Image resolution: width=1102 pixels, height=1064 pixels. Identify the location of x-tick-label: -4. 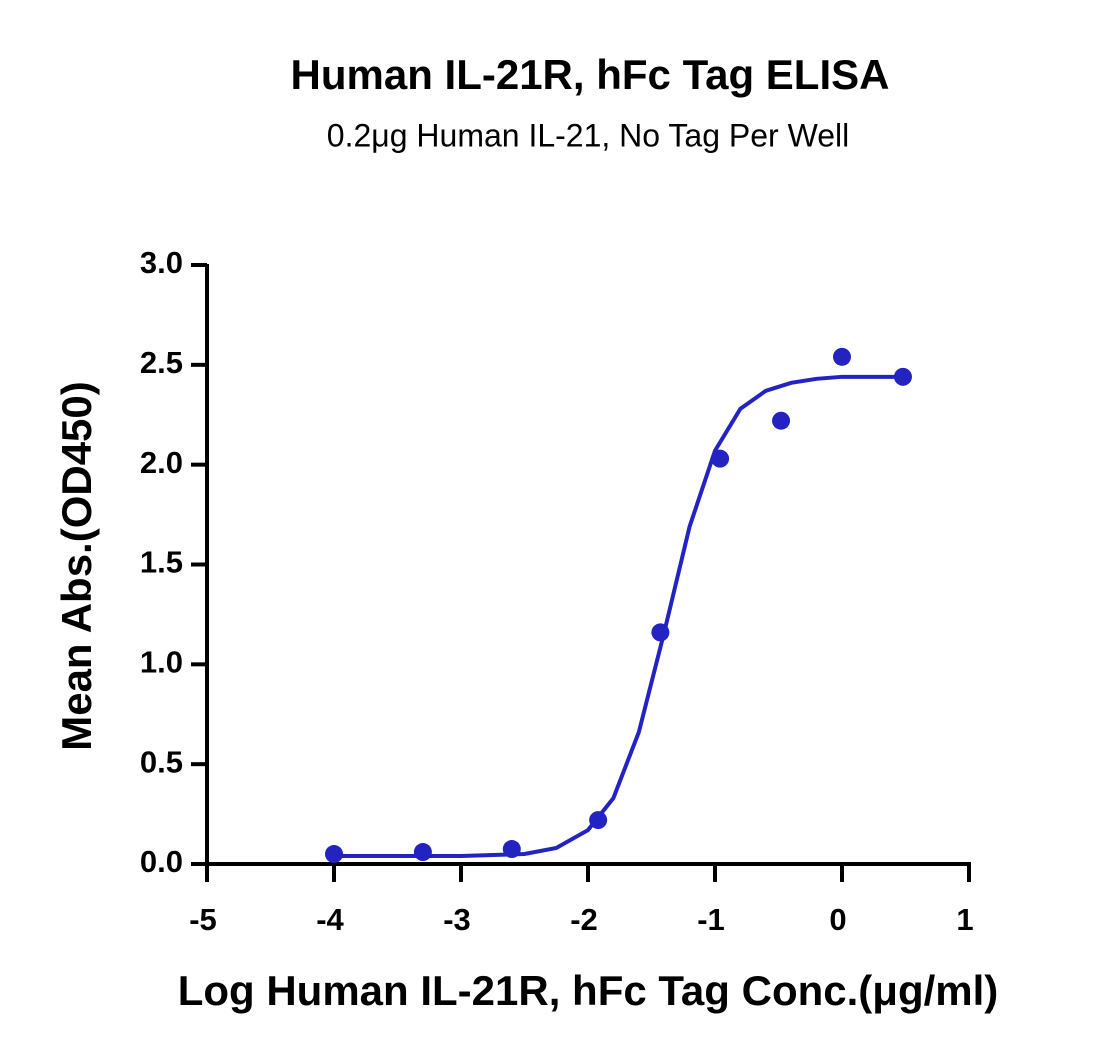
(330, 919).